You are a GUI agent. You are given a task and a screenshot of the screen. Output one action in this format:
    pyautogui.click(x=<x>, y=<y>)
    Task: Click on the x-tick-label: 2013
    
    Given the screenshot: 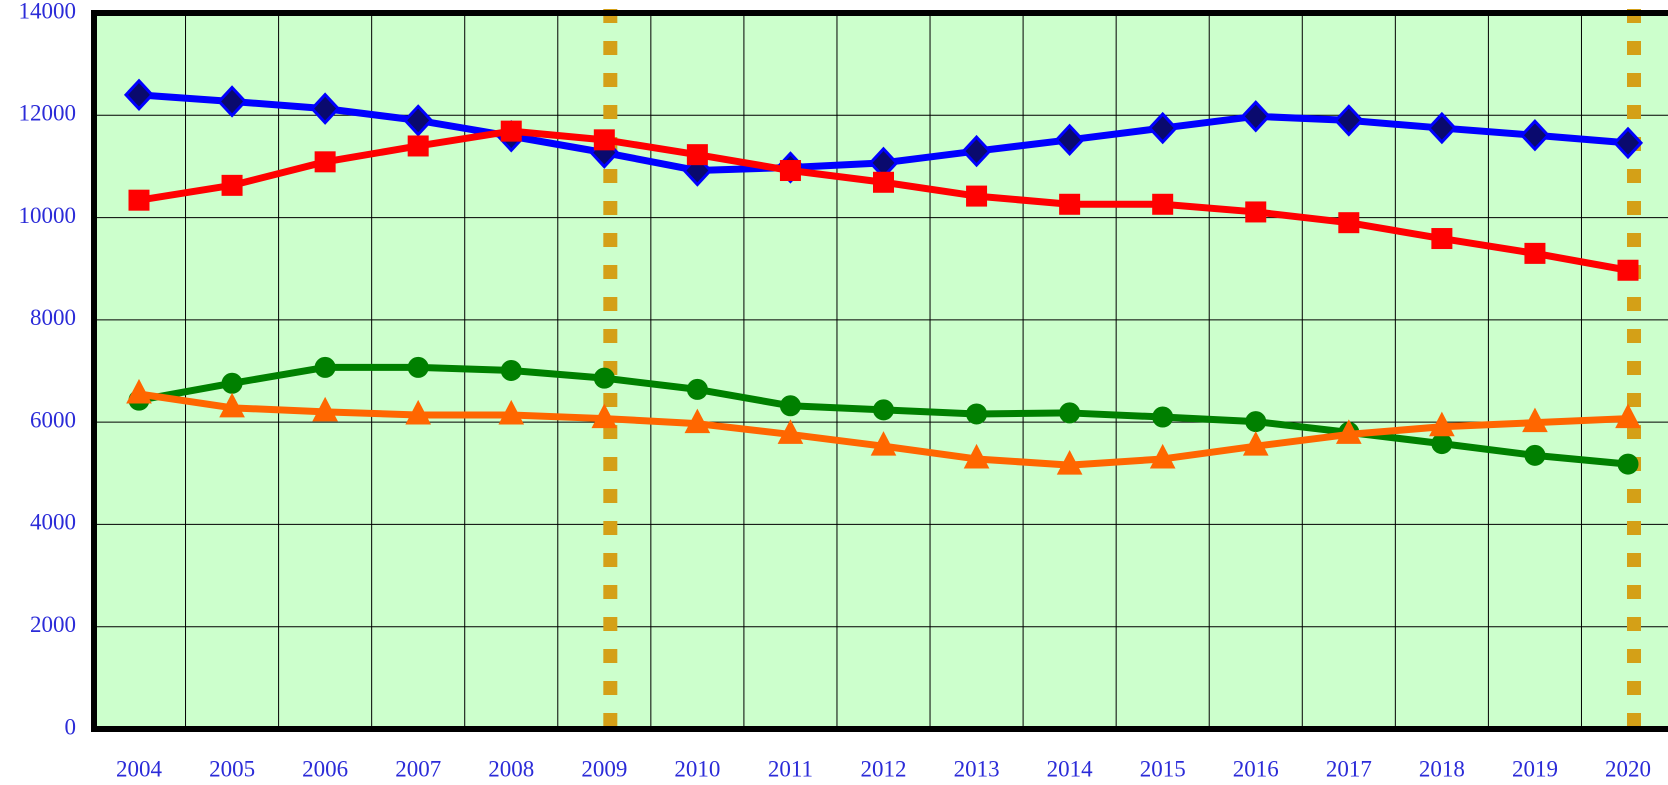 What is the action you would take?
    pyautogui.click(x=977, y=768)
    